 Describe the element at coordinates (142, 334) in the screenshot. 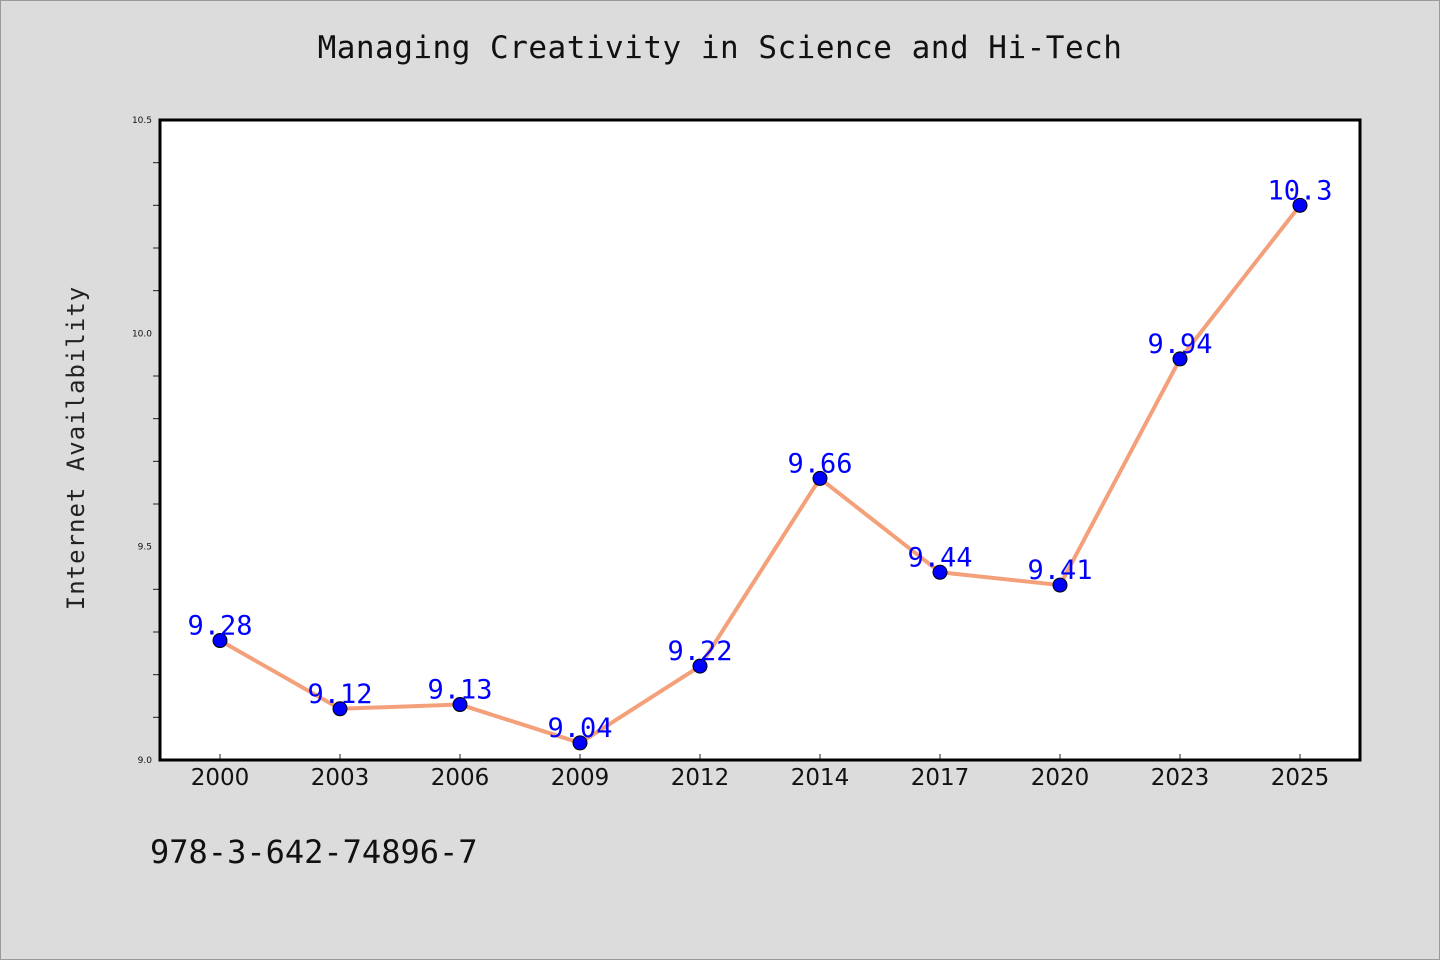

I see `y-tick-label: 10.0` at that location.